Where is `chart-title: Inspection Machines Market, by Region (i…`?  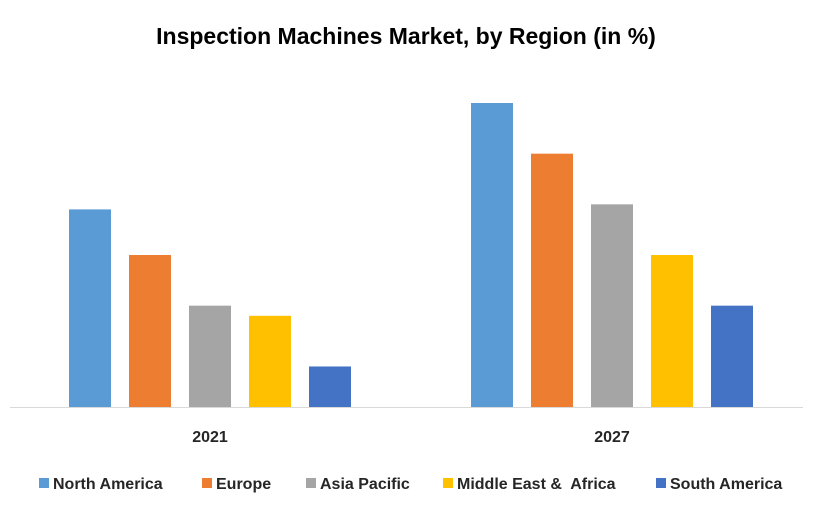 chart-title: Inspection Machines Market, by Region (i… is located at coordinates (406, 36).